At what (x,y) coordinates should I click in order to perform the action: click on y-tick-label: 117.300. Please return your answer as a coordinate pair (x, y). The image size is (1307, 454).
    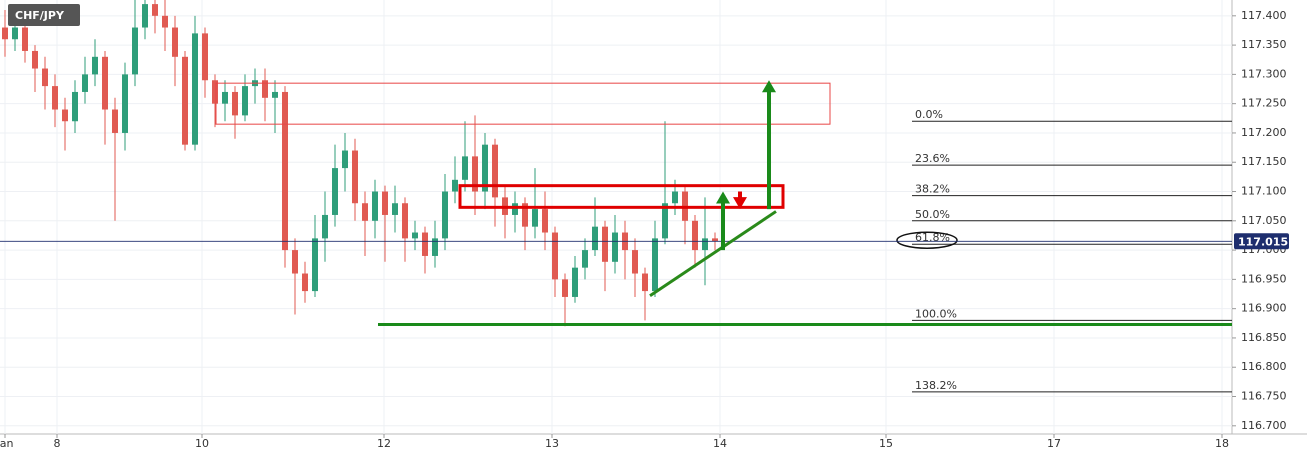
    Looking at the image, I should click on (1264, 73).